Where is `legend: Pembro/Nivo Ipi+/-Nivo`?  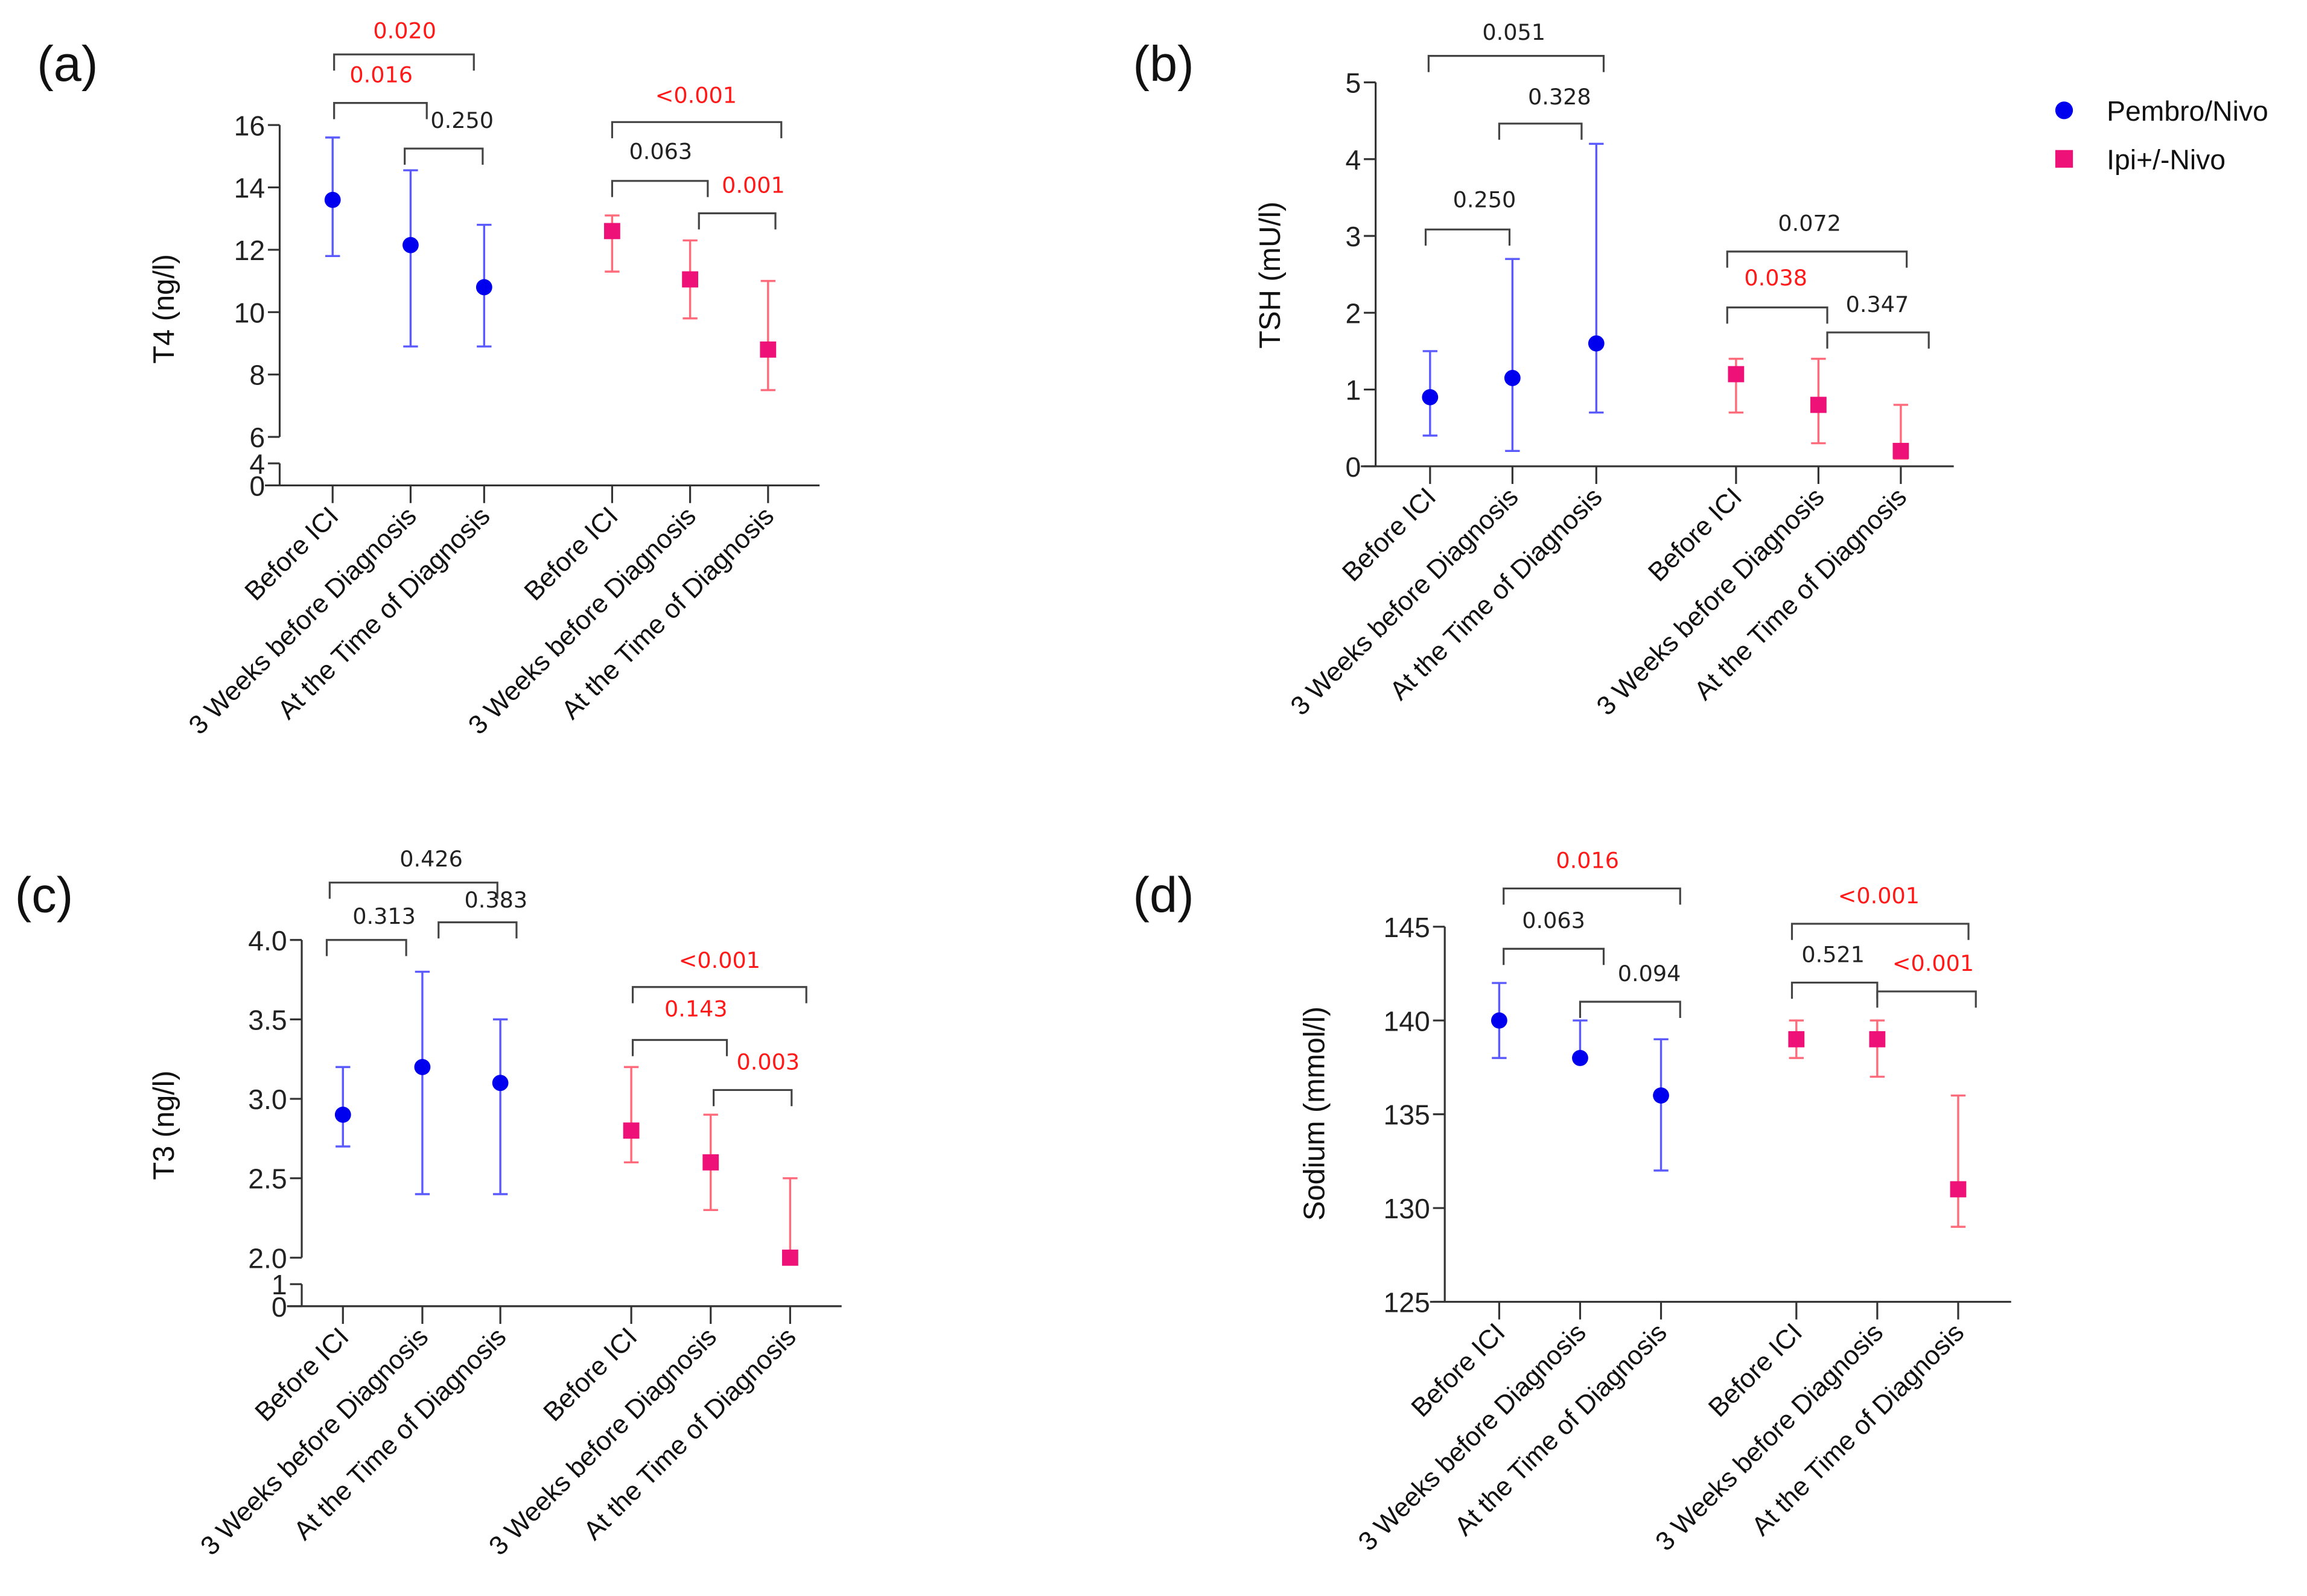 legend: Pembro/Nivo Ipi+/-Nivo is located at coordinates (2161, 135).